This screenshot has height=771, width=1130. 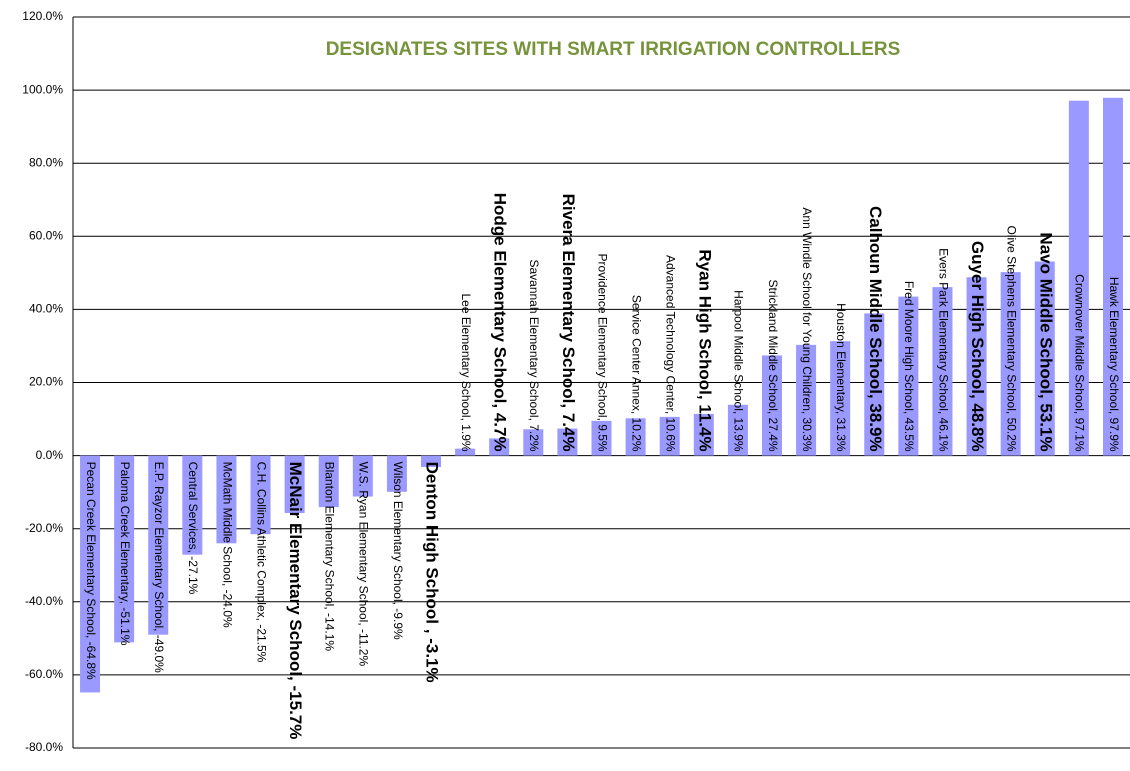 What do you see at coordinates (44, 601) in the screenshot?
I see `y-tick-label: -40.0%` at bounding box center [44, 601].